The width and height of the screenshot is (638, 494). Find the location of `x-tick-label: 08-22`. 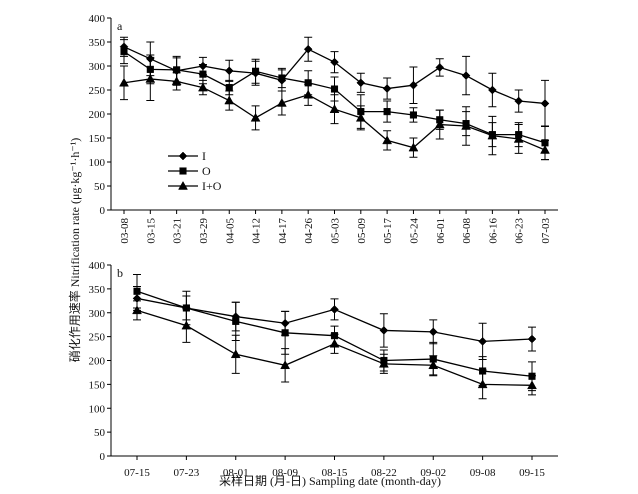

x-tick-label: 08-22 is located at coordinates (384, 473).